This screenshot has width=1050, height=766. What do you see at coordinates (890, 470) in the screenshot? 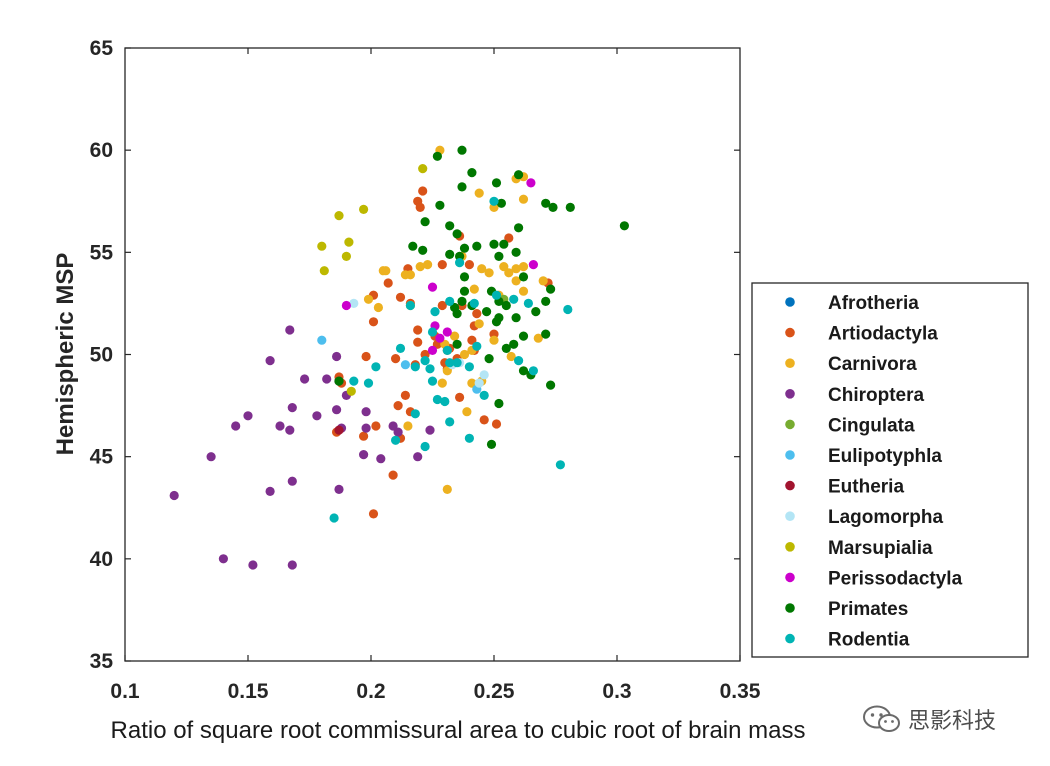
I see `legend-box` at bounding box center [890, 470].